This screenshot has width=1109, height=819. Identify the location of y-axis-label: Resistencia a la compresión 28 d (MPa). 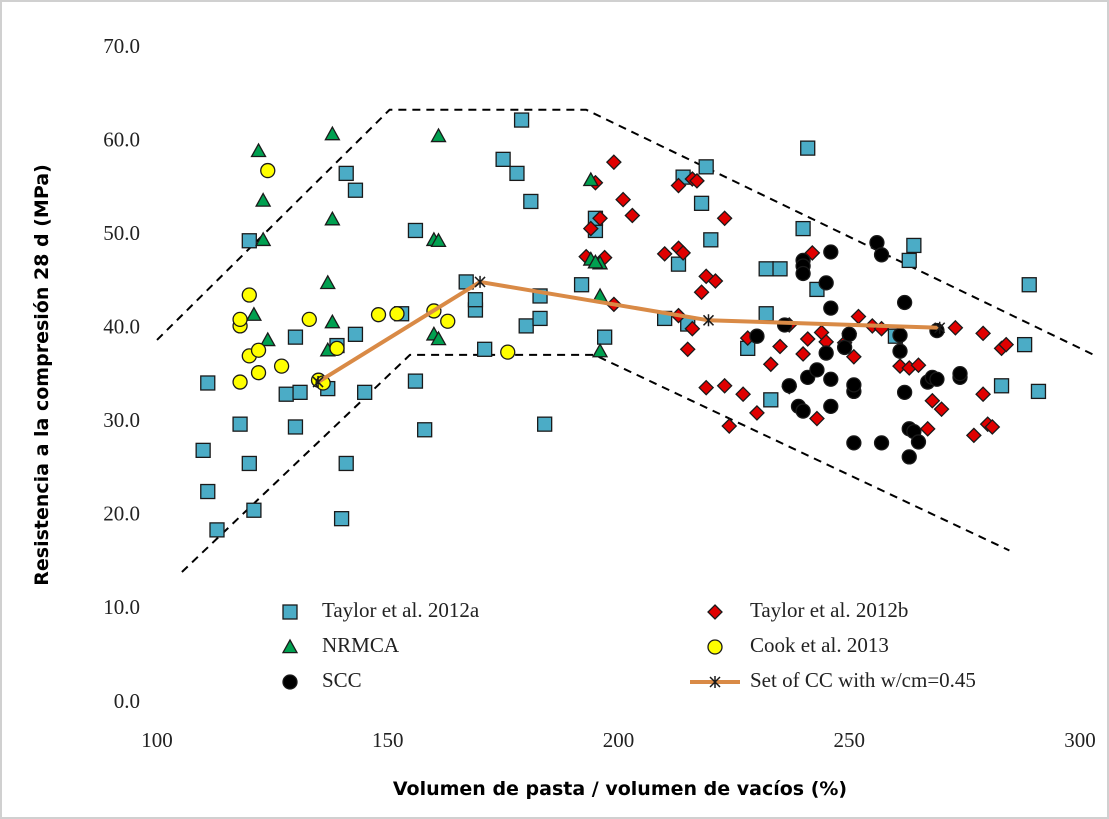
(42, 375).